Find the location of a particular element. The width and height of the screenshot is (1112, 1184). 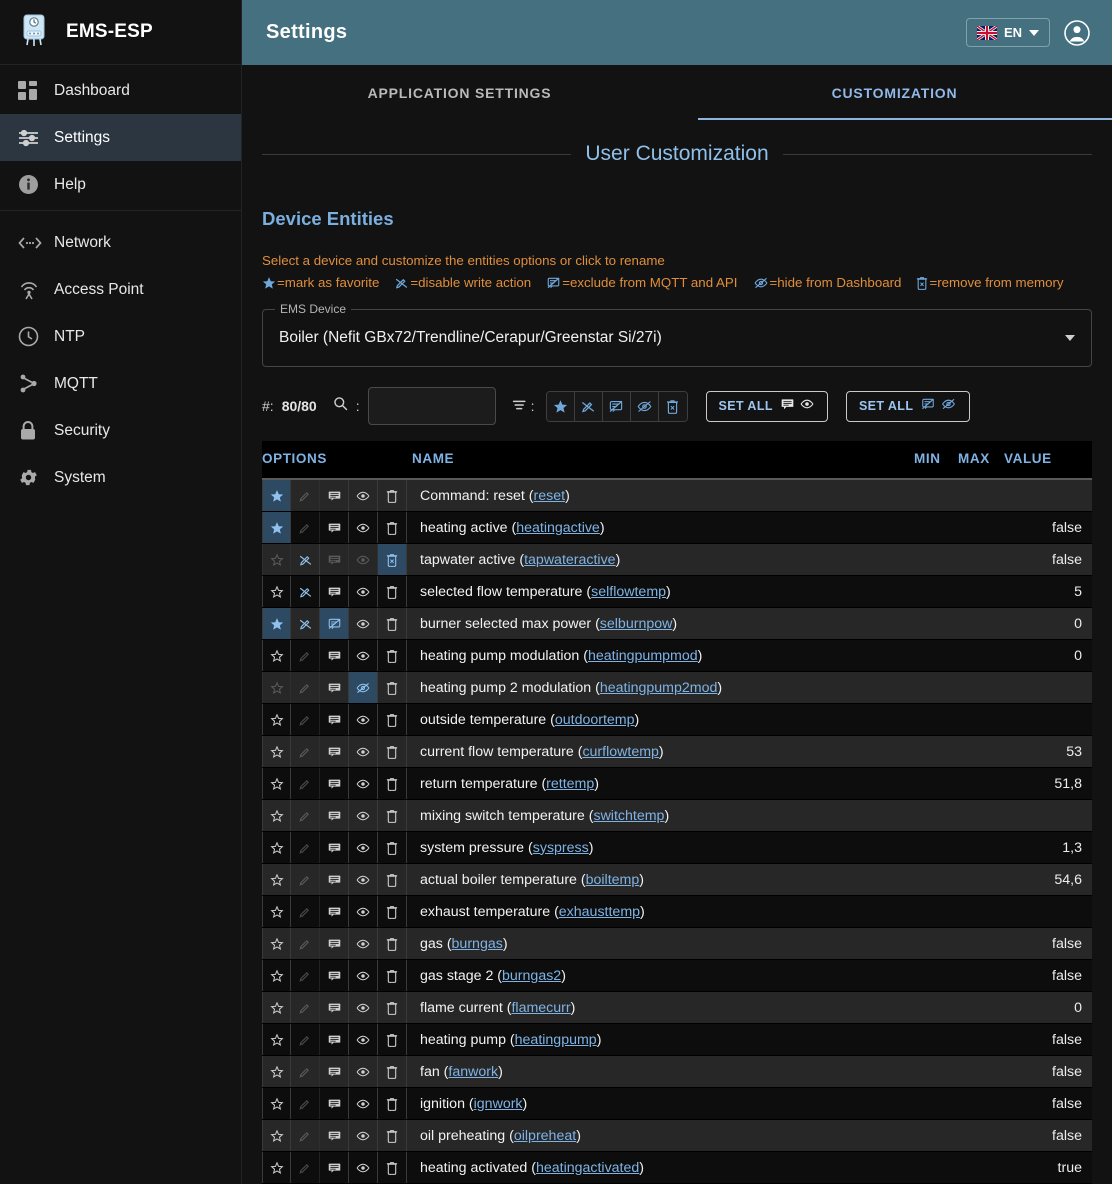

sidebar-item-network: Network is located at coordinates (120, 242).